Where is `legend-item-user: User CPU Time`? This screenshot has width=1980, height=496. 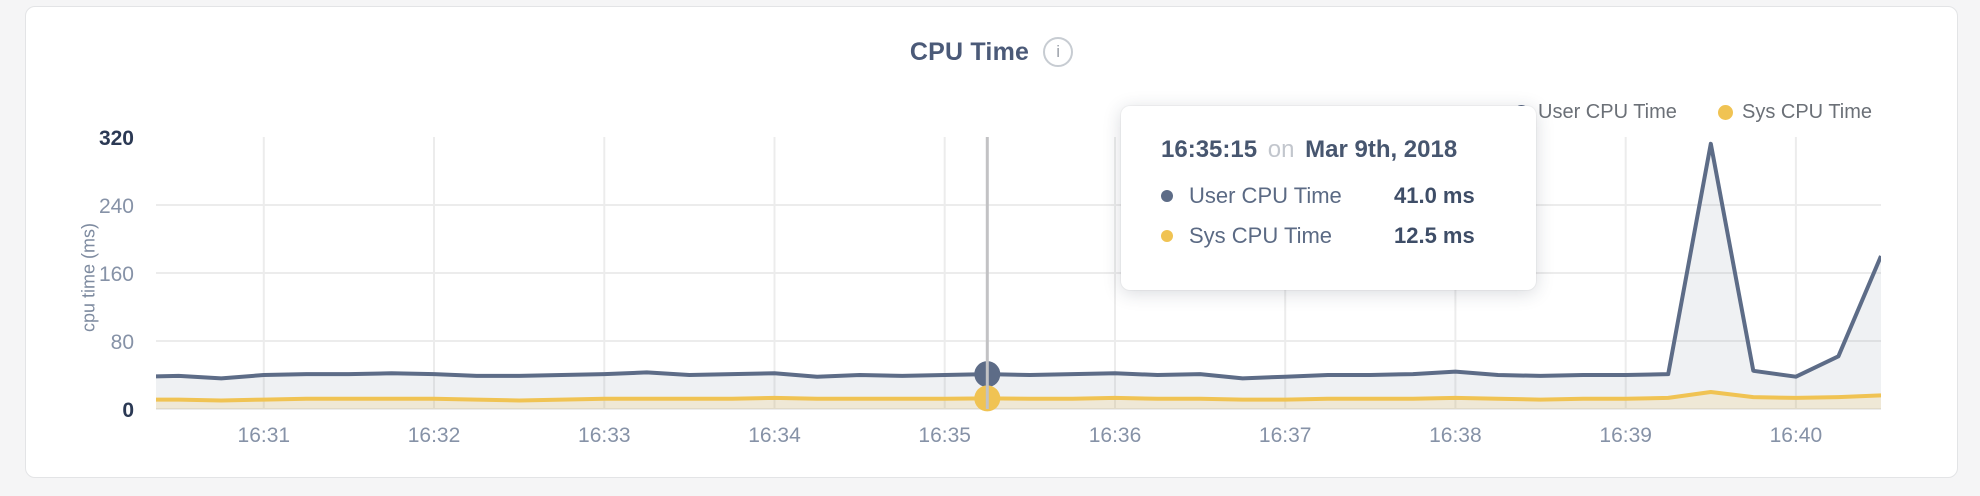 legend-item-user: User CPU Time is located at coordinates (1595, 112).